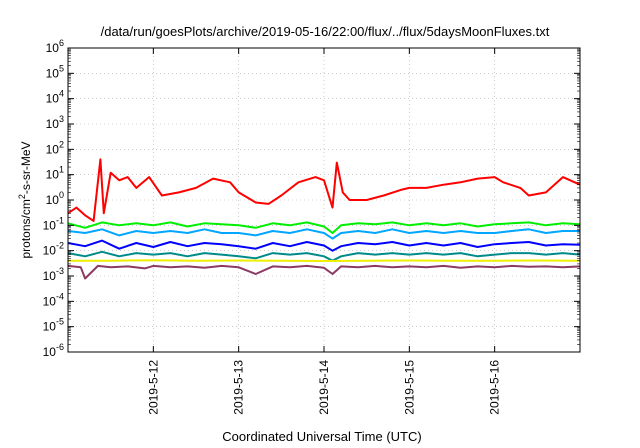  What do you see at coordinates (55, 198) in the screenshot?
I see `y-tick-label: 10⁰` at bounding box center [55, 198].